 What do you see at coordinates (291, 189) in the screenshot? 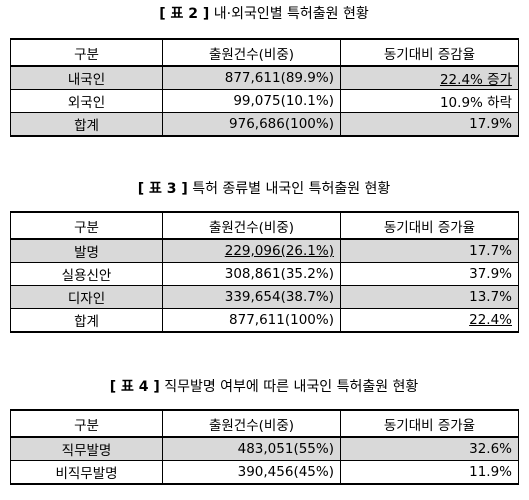
I see `table3-title-text: 특허 종류별 내국인 특허출원 현황` at bounding box center [291, 189].